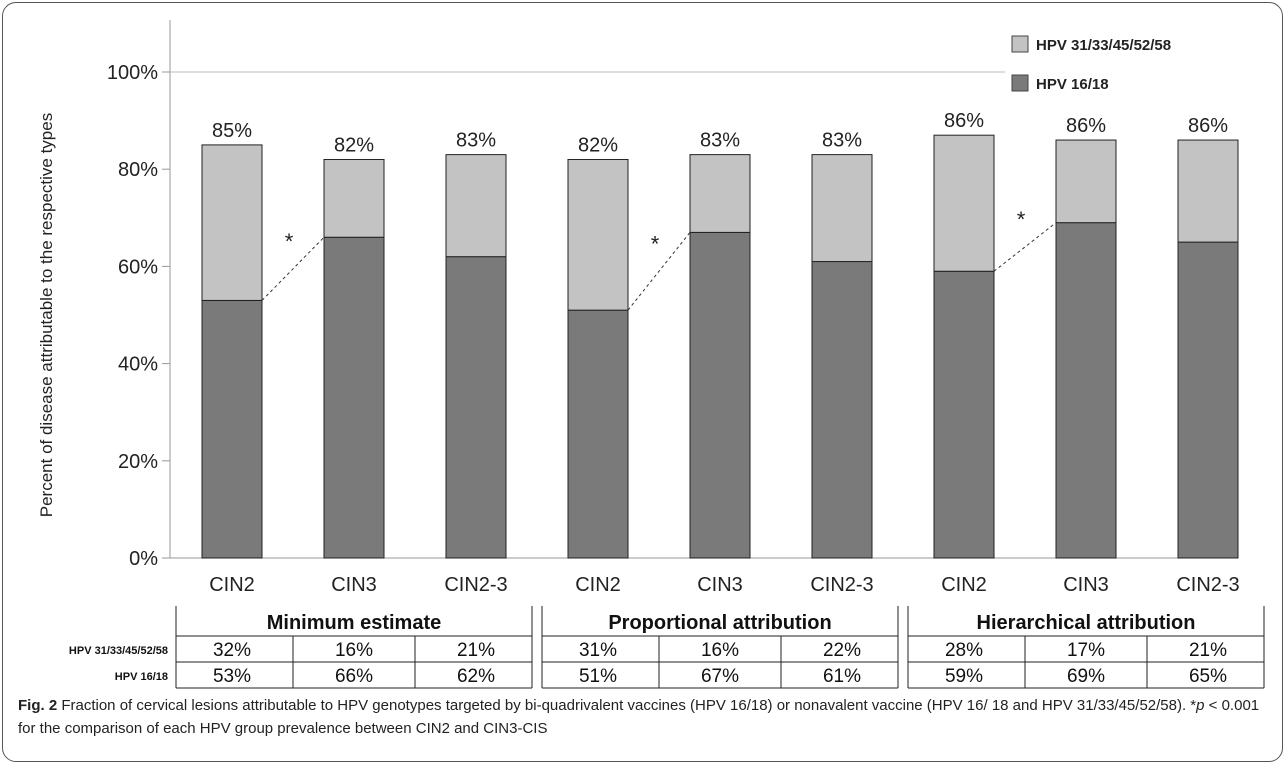  Describe the element at coordinates (138, 365) in the screenshot. I see `y-tick-label: 40%` at that location.